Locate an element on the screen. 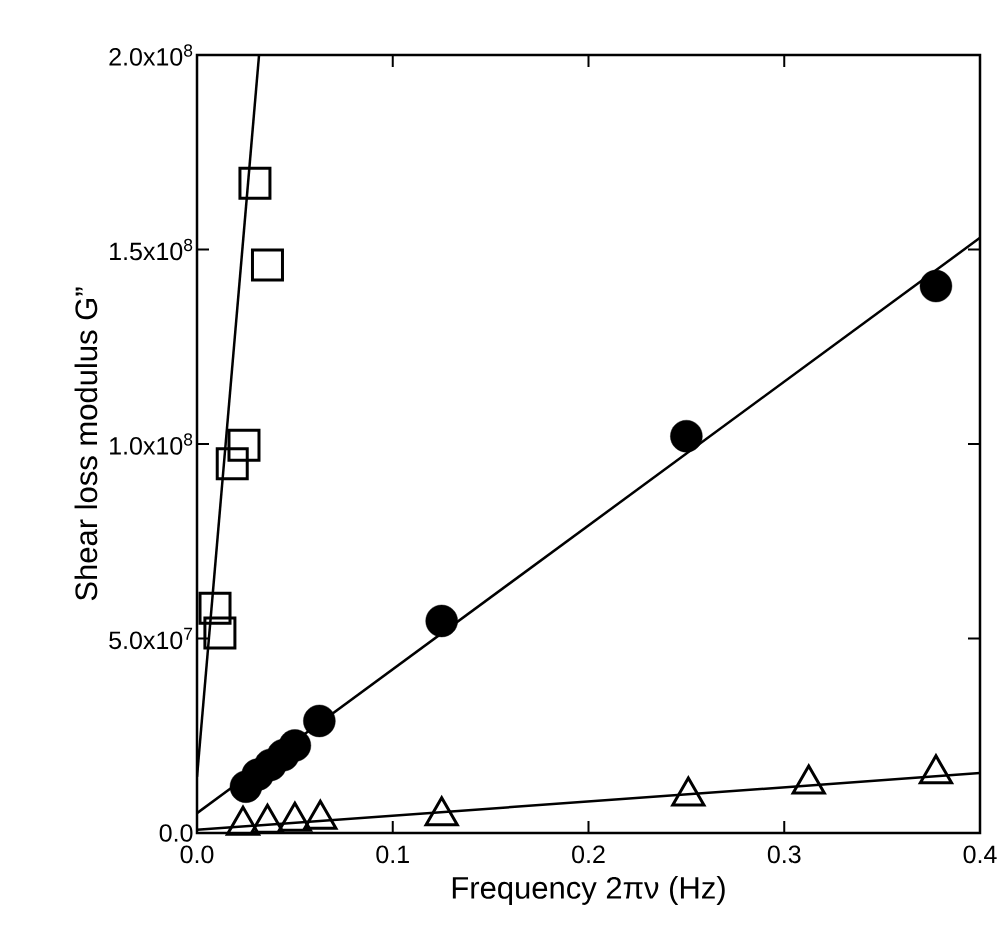 Image resolution: width=1004 pixels, height=947 pixels. y-tick-label: 0.0 is located at coordinates (176, 833).